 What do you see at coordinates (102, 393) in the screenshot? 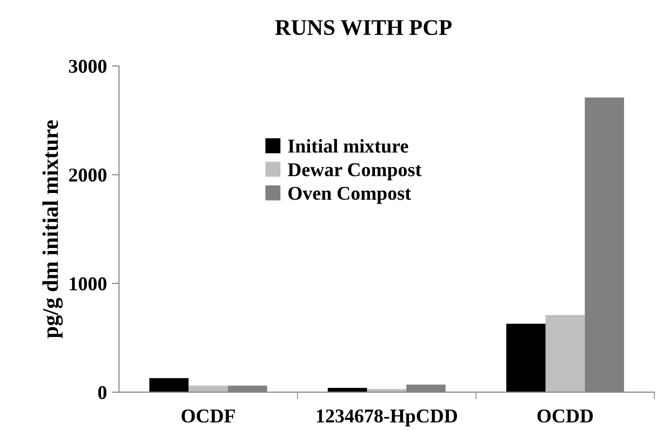
I see `y-tick-label: 0` at bounding box center [102, 393].